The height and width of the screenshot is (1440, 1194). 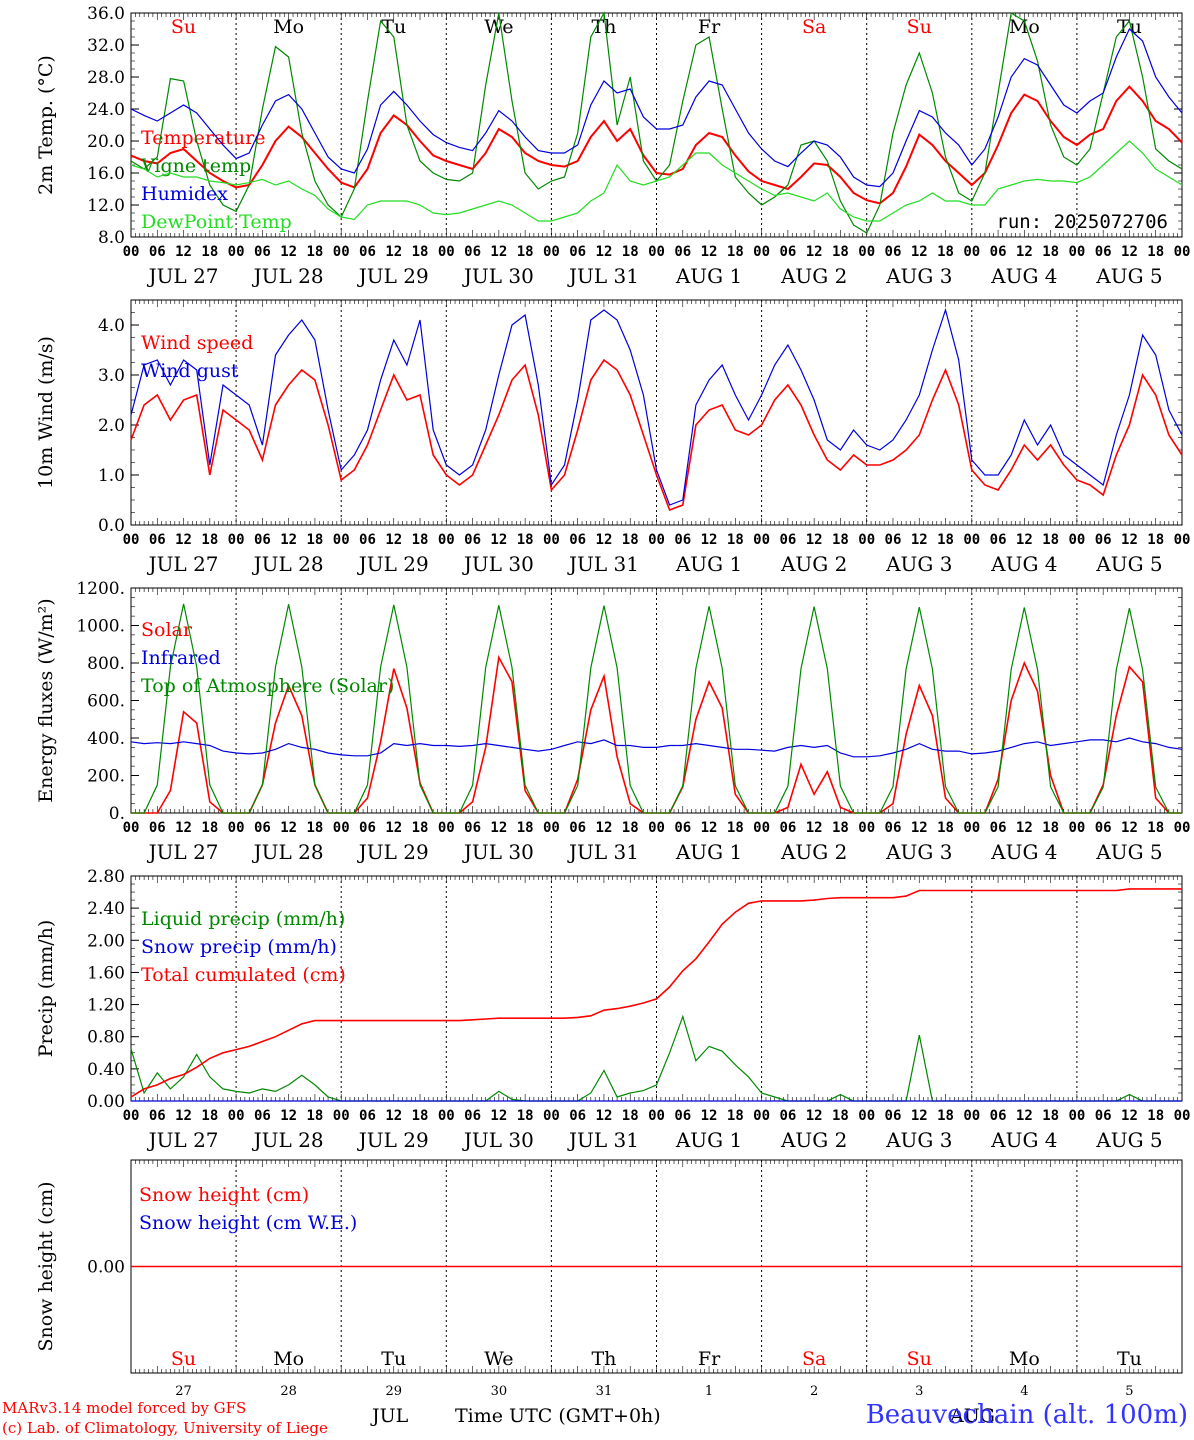 I want to click on legend-entry: Total cumulated (cm), so click(x=243, y=975).